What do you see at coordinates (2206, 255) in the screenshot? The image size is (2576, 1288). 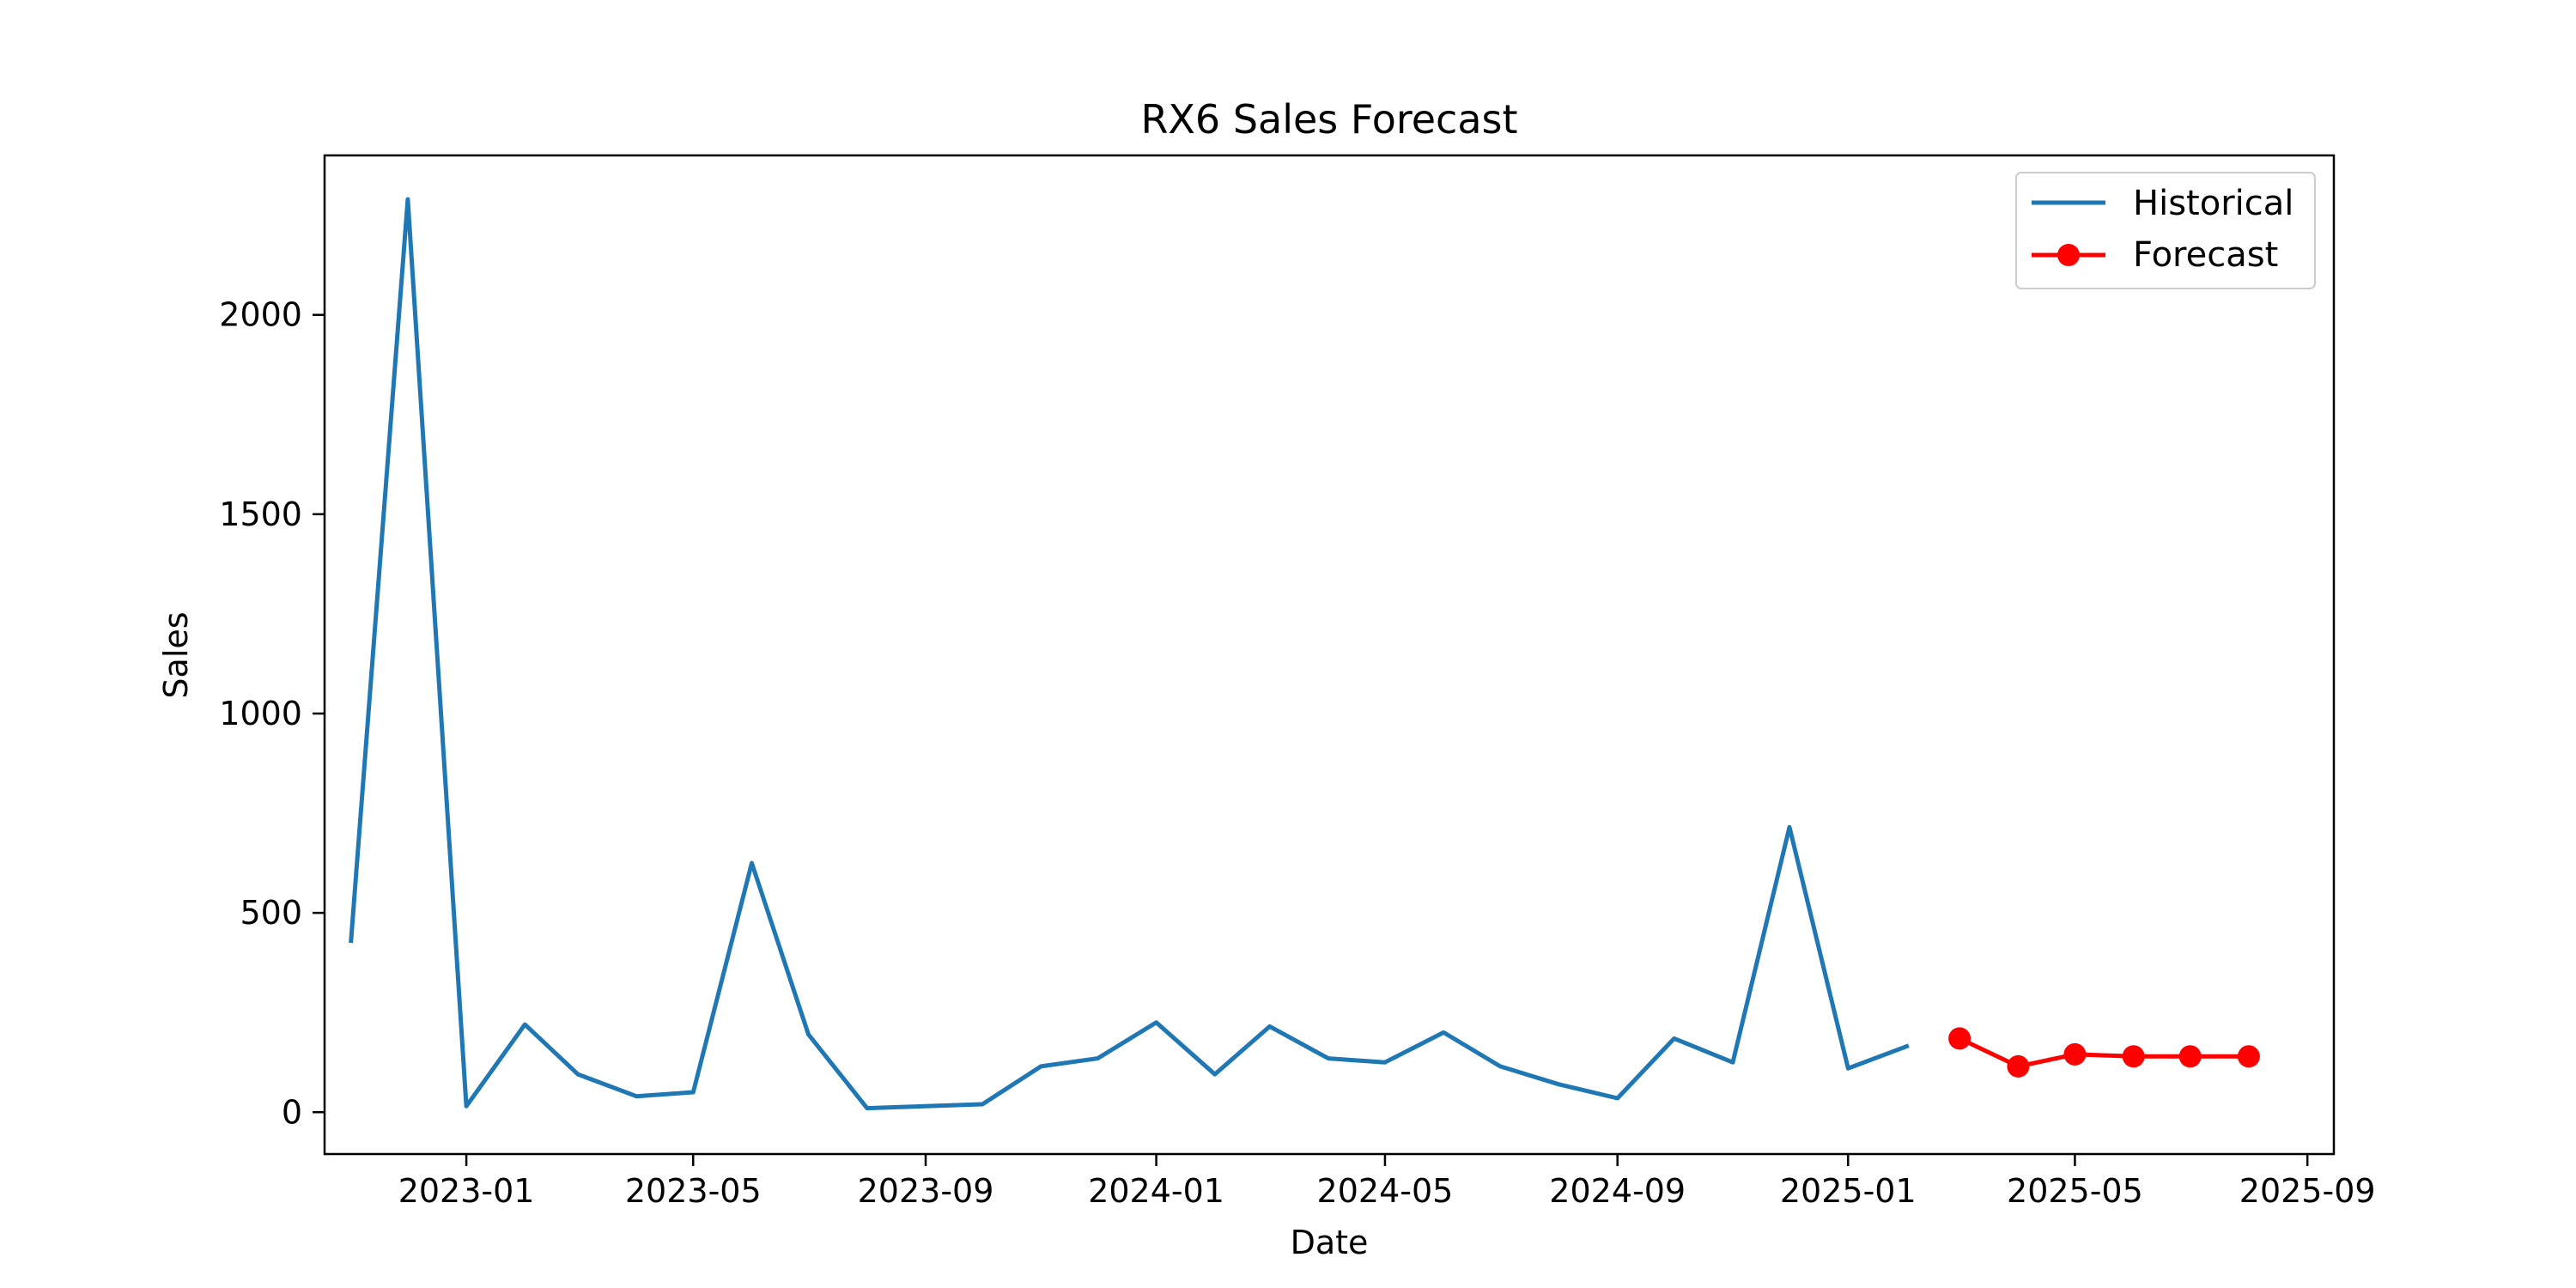 I see `legend-forecast-label: Forecast` at bounding box center [2206, 255].